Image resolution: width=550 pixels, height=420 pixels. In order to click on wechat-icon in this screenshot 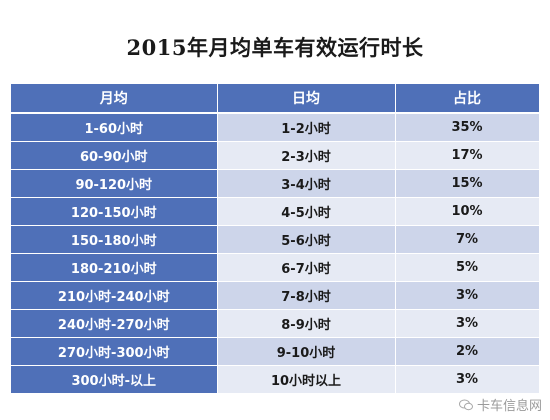, I will do `click(465, 404)`.